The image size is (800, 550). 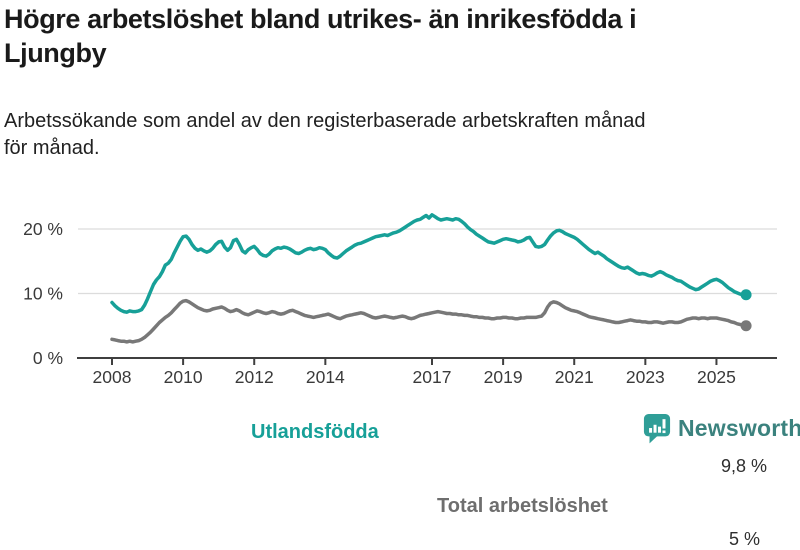 I want to click on x-axis-tick-label: 2021, so click(x=574, y=377).